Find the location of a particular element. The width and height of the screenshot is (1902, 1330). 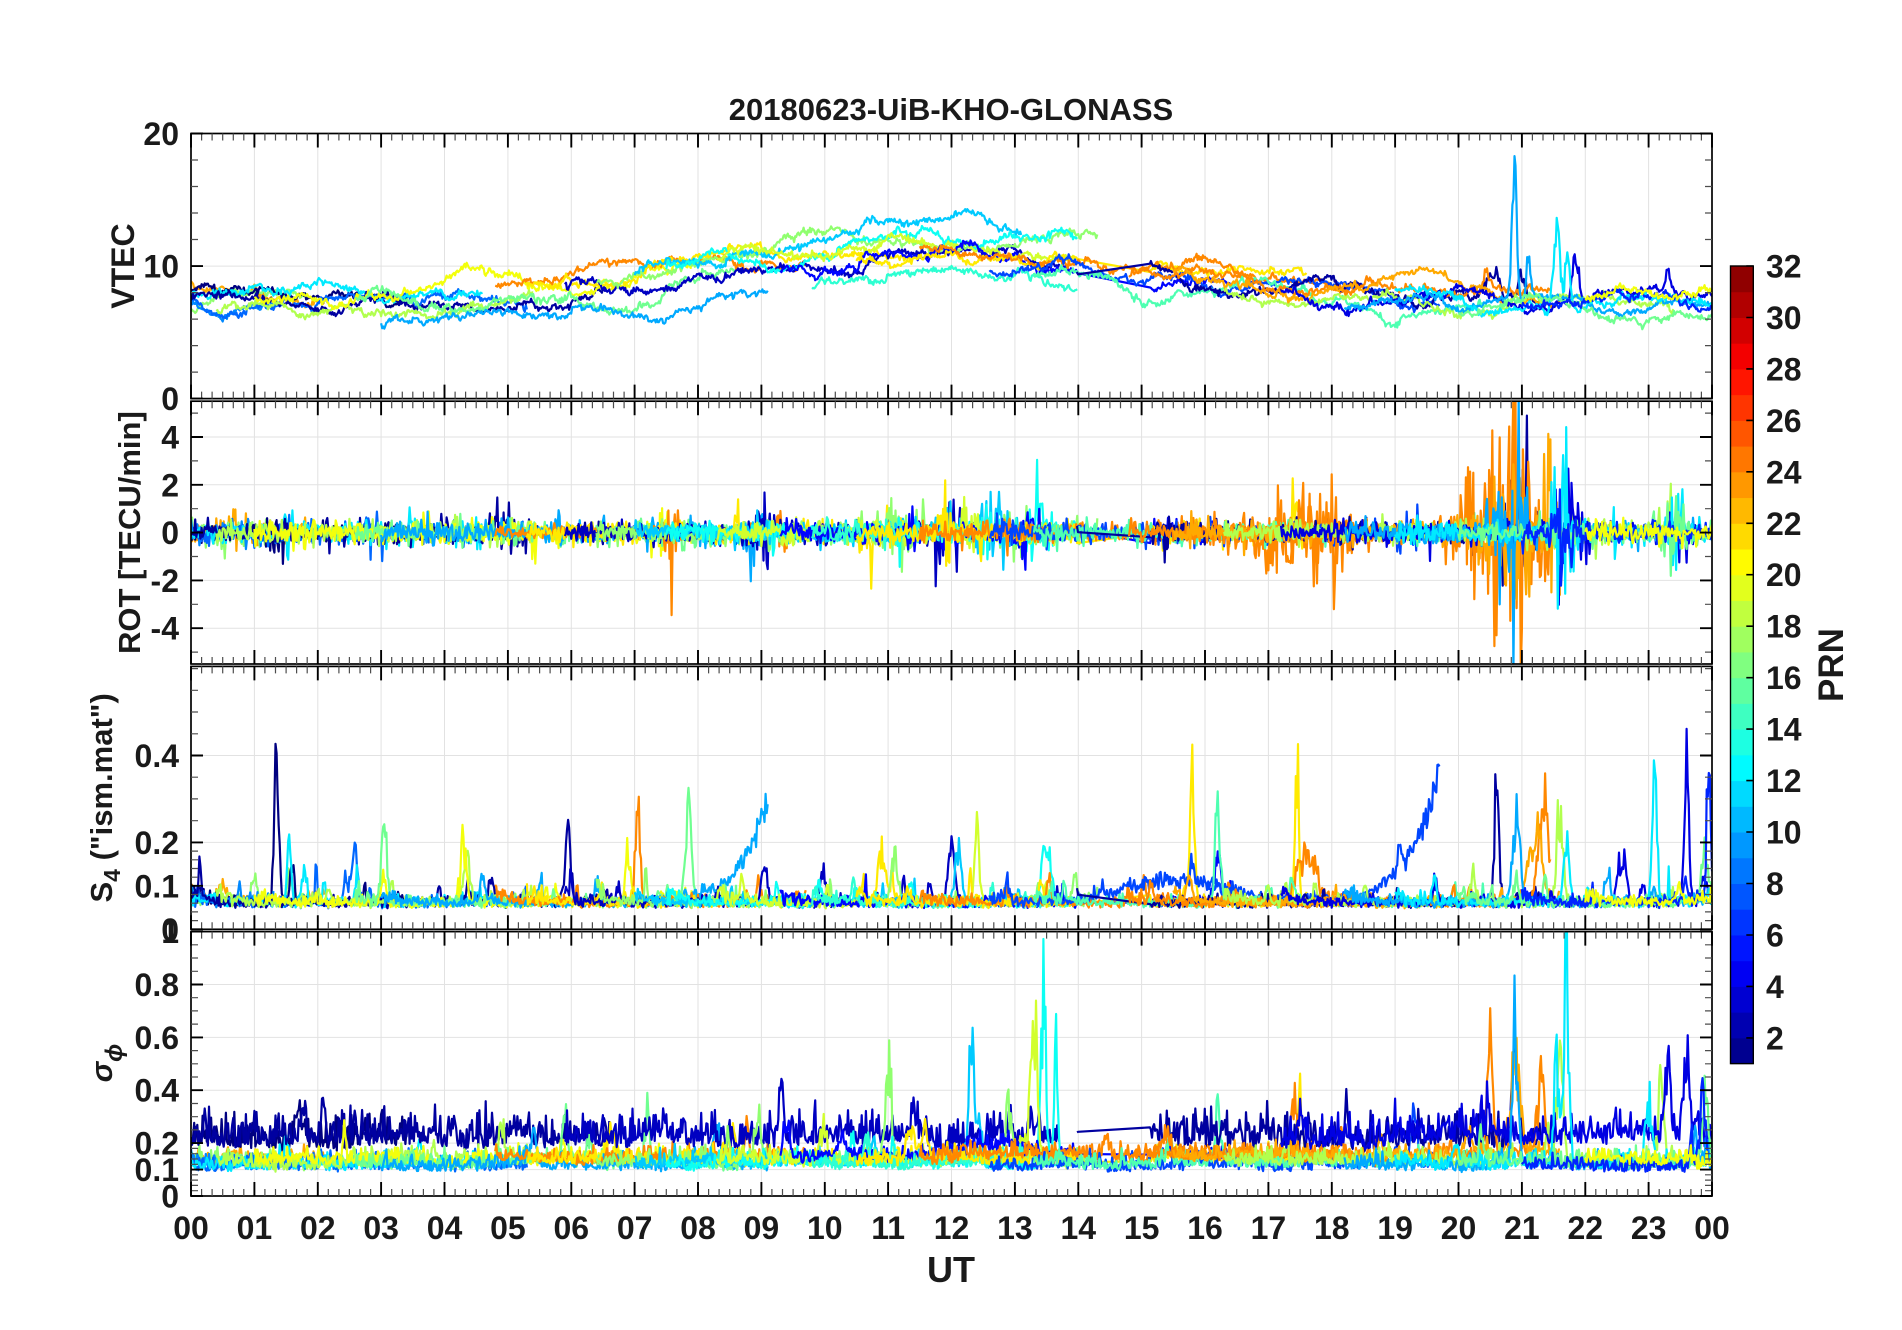

svg-text: 8 is located at coordinates (1775, 884).